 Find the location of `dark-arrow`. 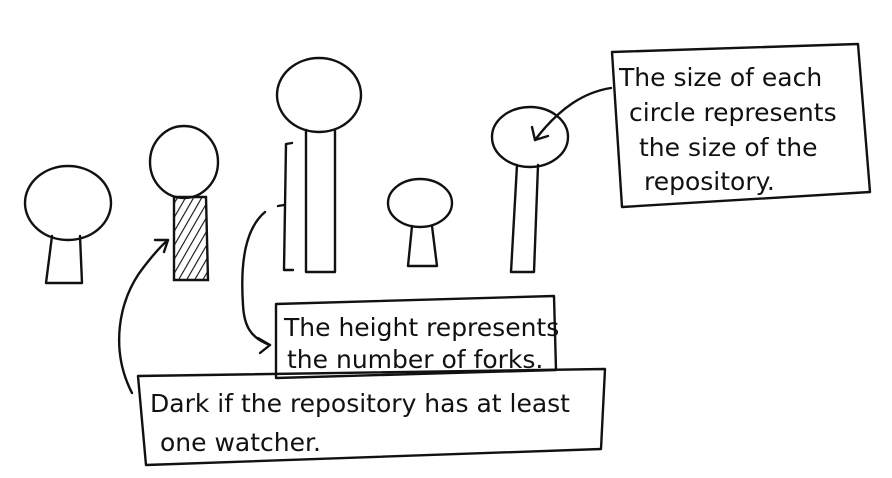

dark-arrow is located at coordinates (143, 316).